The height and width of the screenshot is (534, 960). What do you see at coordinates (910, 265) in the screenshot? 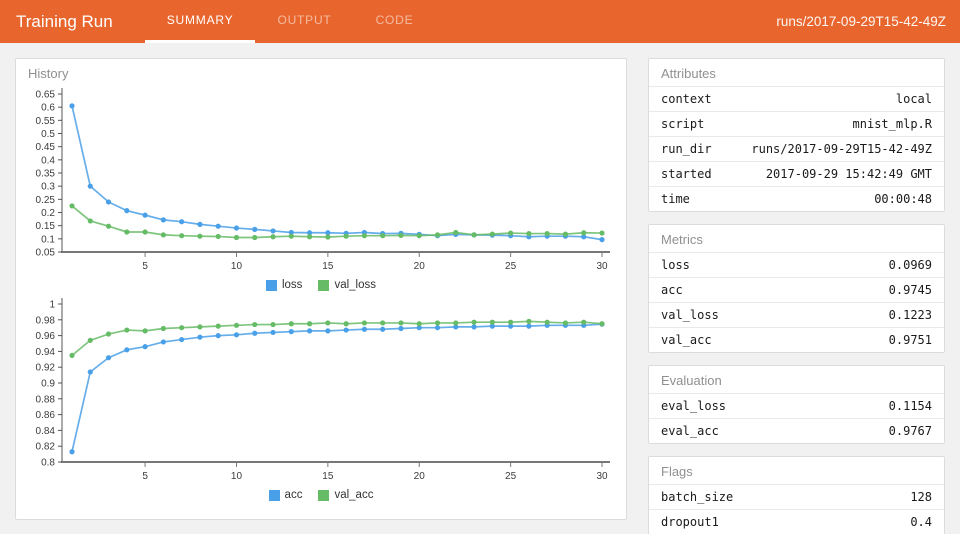
I see `field-value: 0.0969` at bounding box center [910, 265].